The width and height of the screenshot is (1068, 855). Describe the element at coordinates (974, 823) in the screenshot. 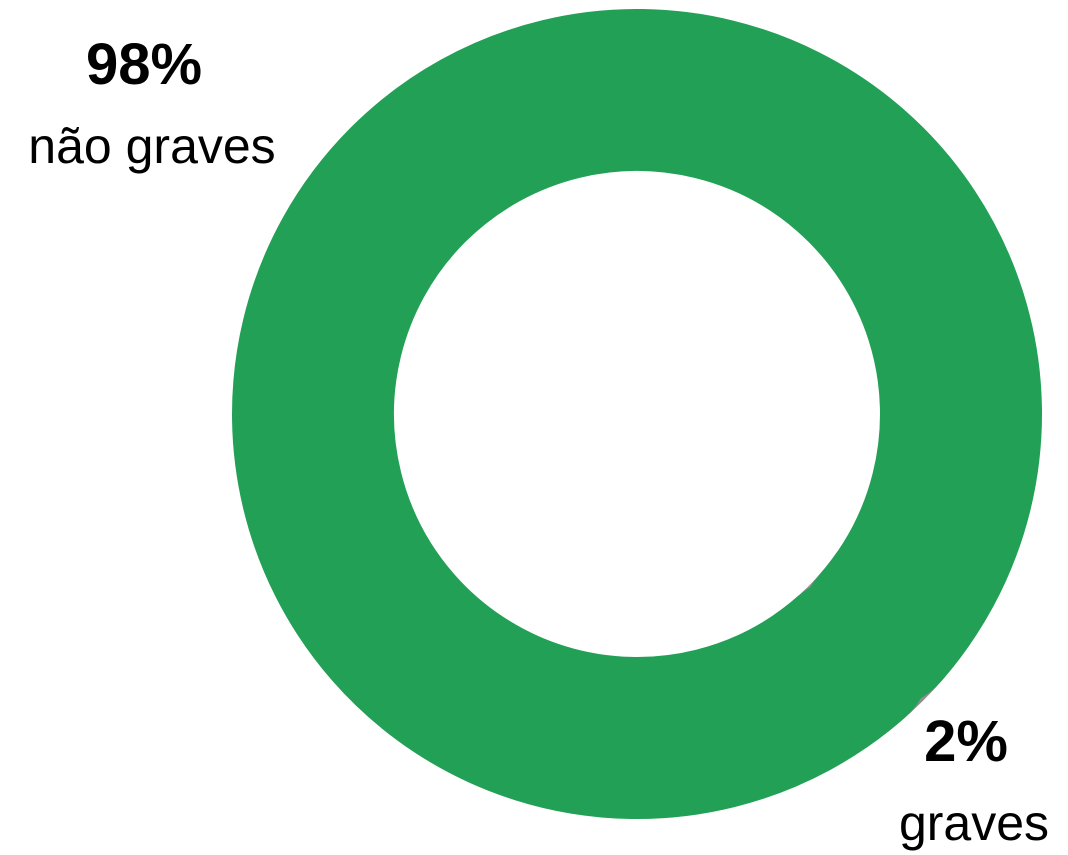

I see `slice-graves-name-label: graves` at that location.